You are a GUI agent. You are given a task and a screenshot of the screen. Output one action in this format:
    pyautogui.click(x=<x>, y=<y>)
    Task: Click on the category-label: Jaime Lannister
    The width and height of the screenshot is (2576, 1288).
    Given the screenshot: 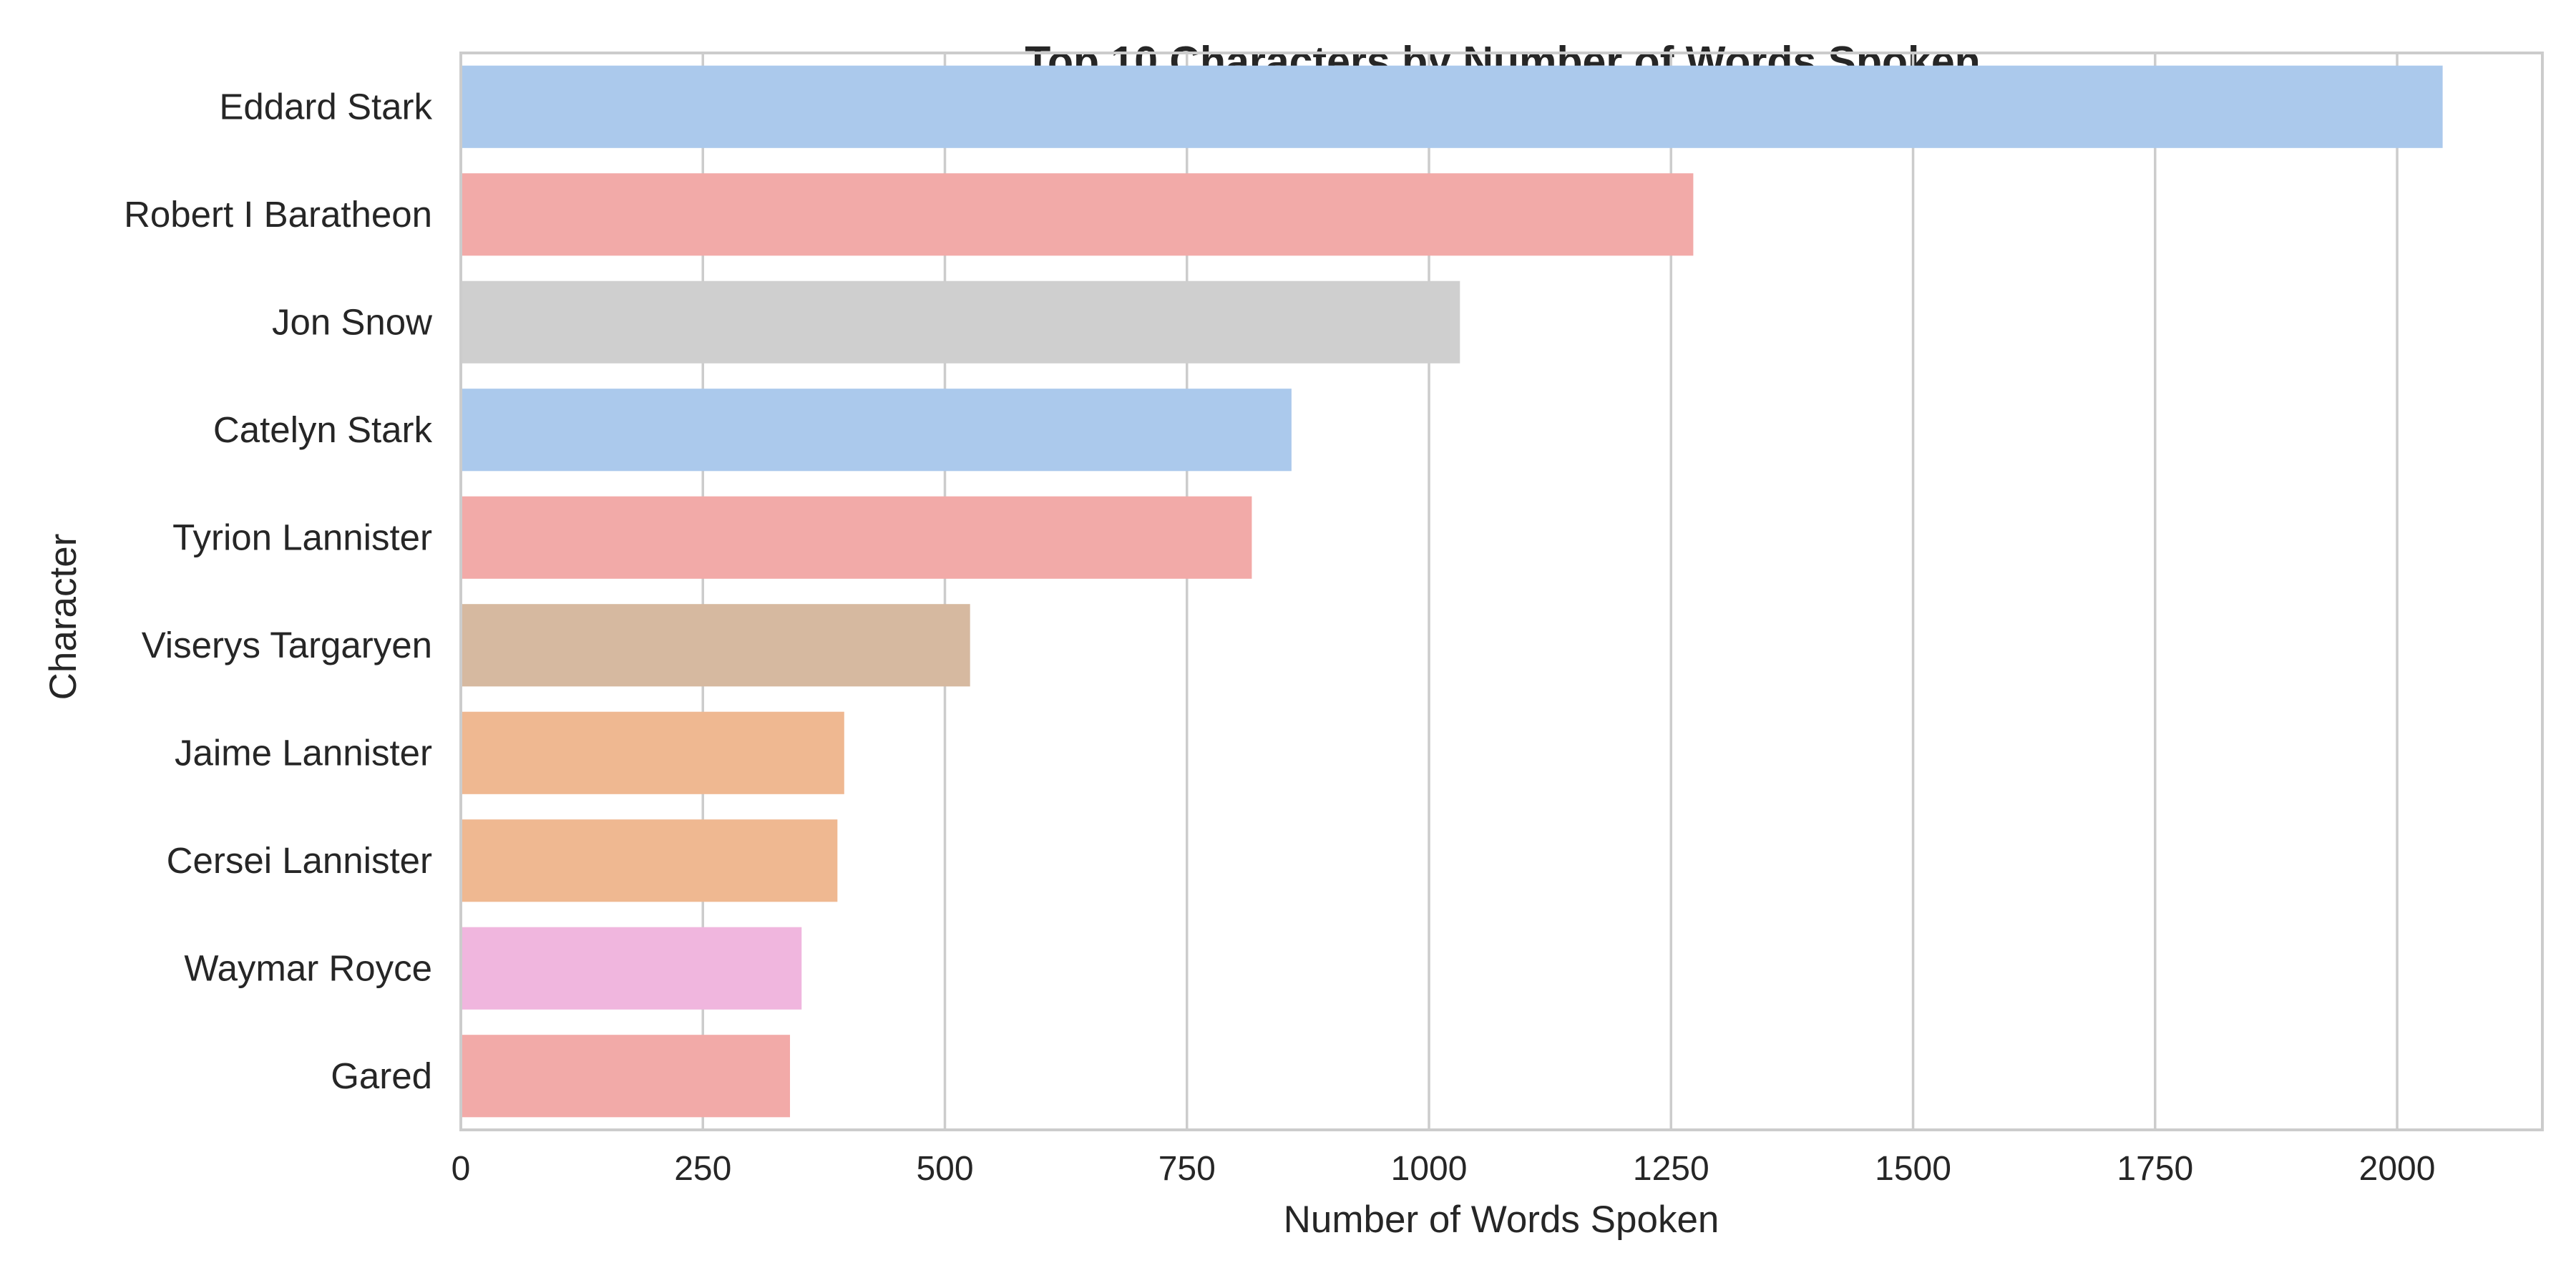 What is the action you would take?
    pyautogui.click(x=303, y=752)
    